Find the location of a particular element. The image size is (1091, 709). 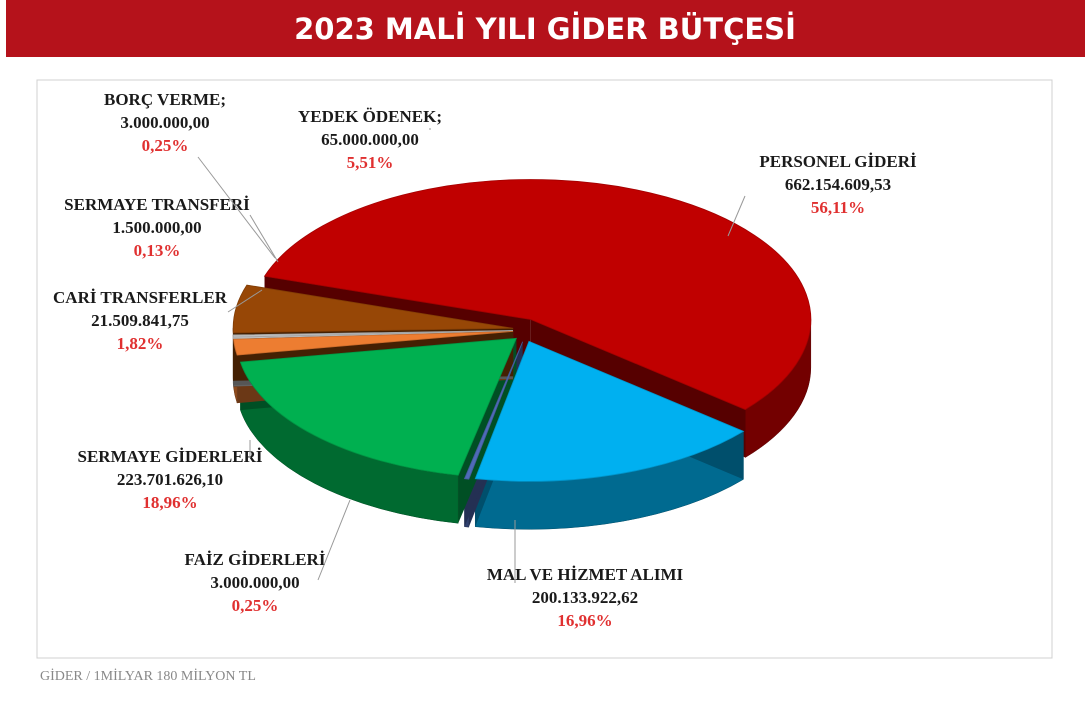

slice-percent-label: 56,11% is located at coordinates (838, 207).